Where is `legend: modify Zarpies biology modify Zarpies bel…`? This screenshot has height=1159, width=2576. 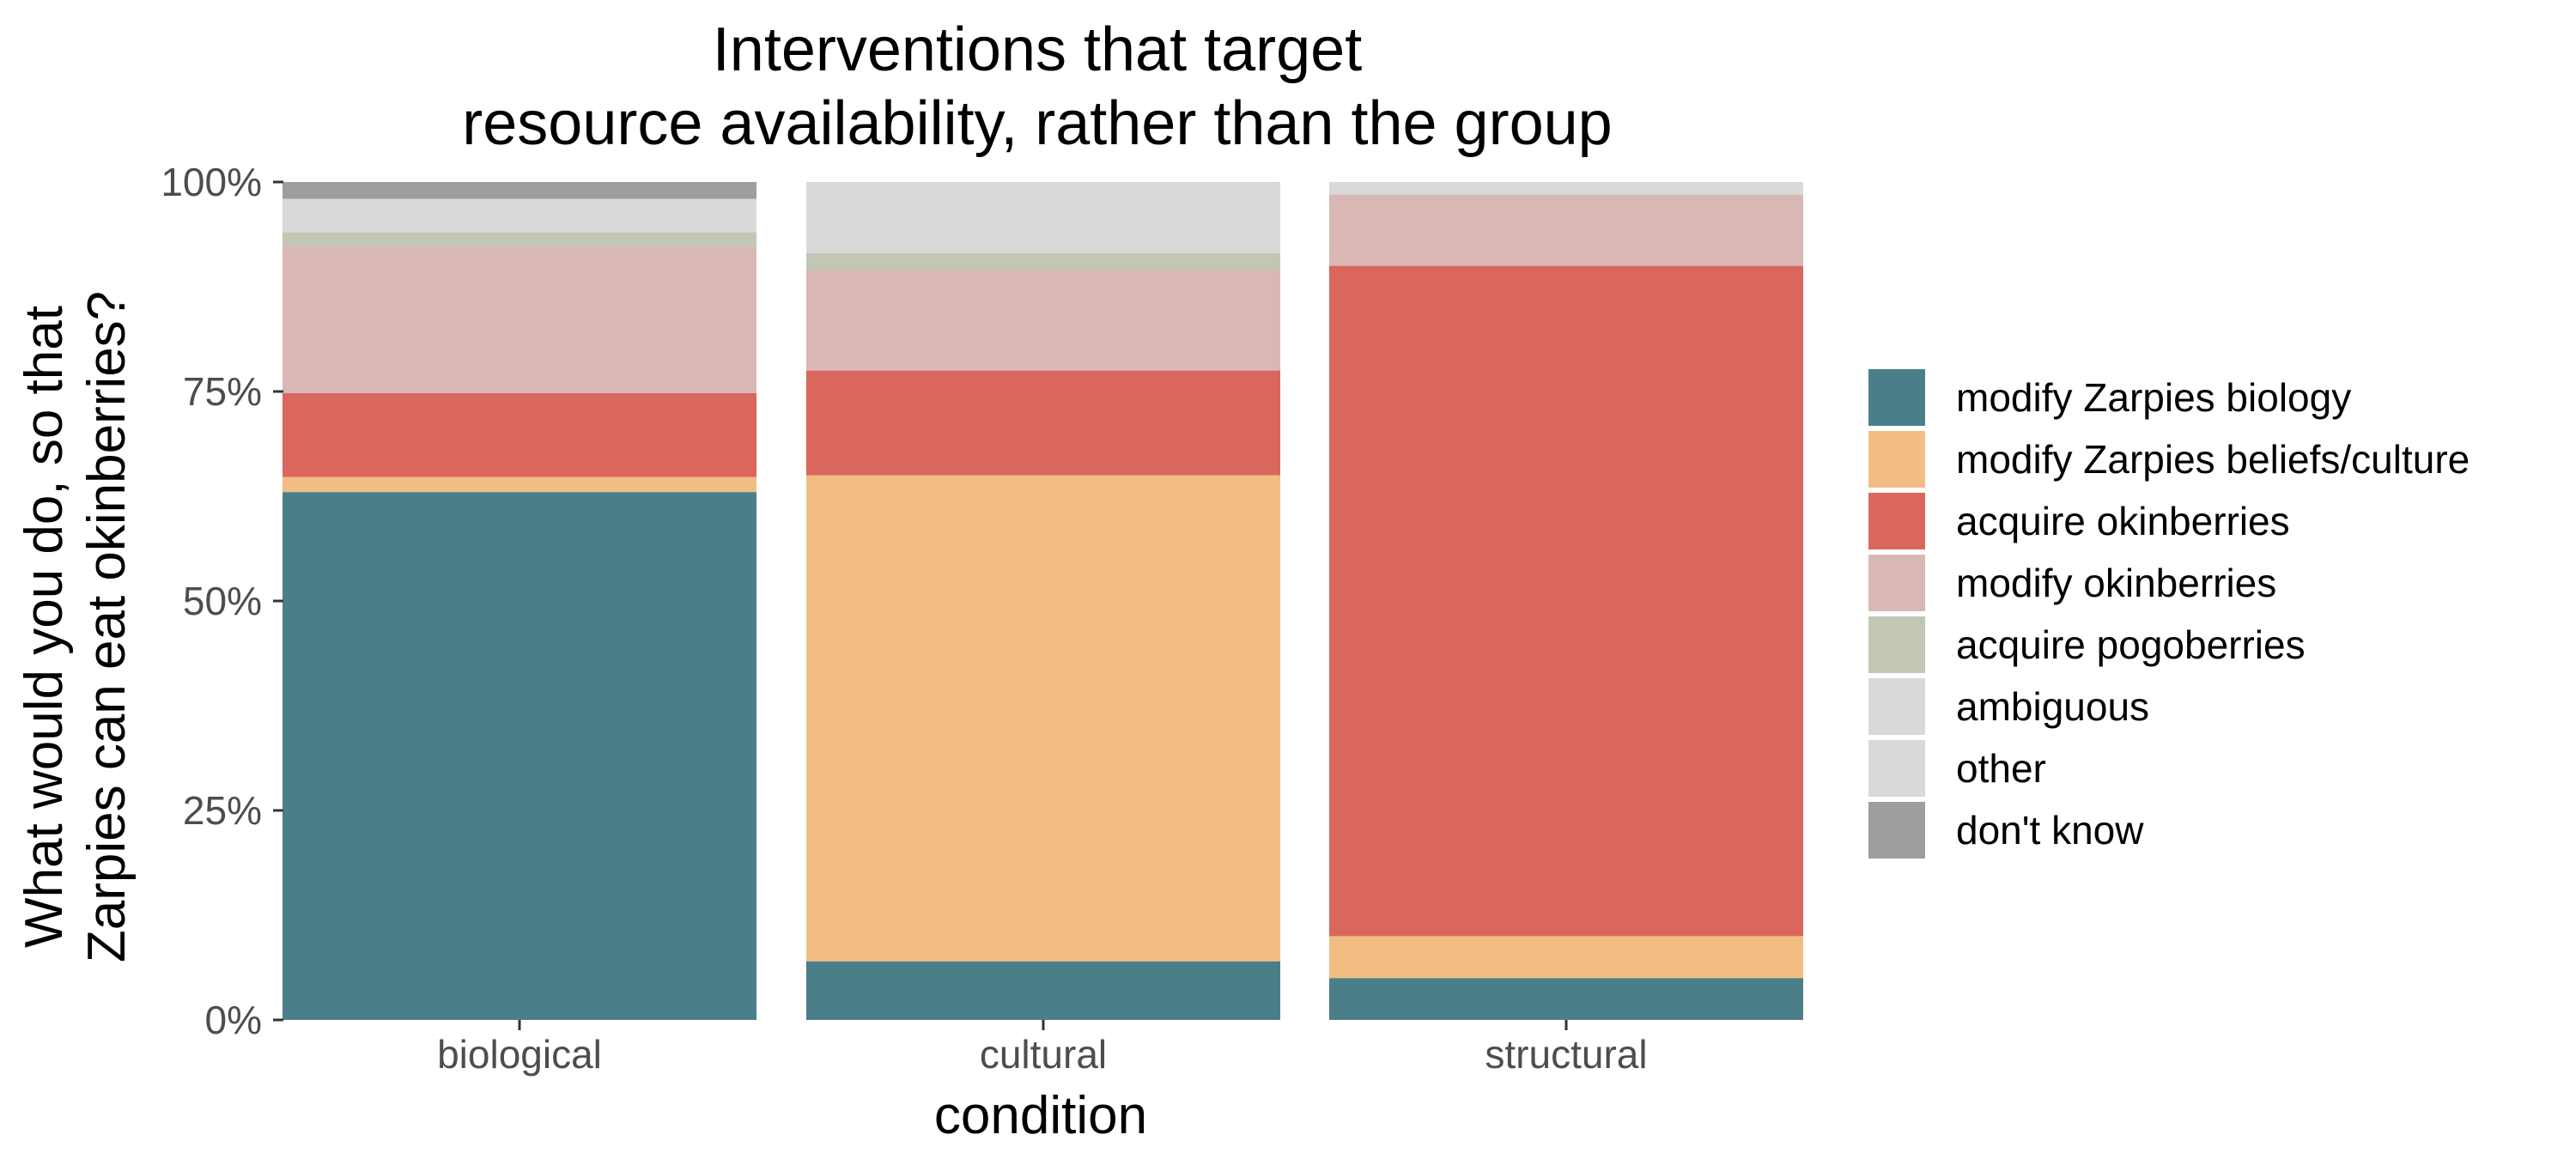 legend: modify Zarpies biology modify Zarpies bel… is located at coordinates (2169, 614).